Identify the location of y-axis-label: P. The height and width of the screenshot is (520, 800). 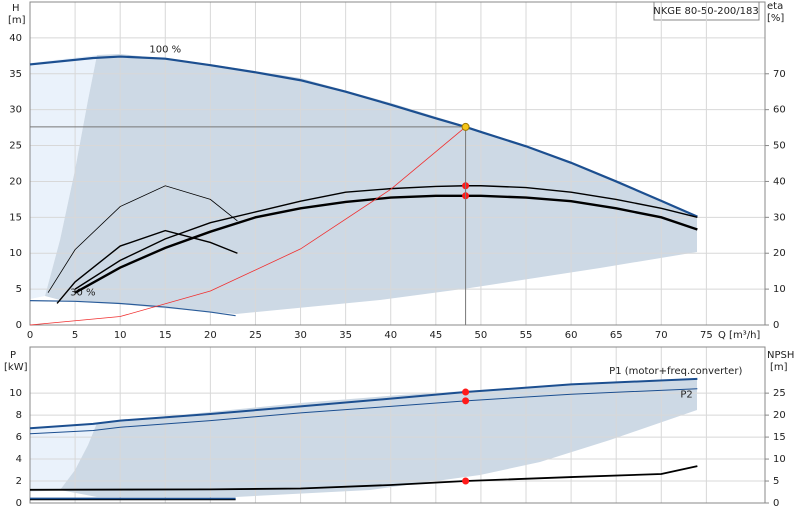
(13, 355).